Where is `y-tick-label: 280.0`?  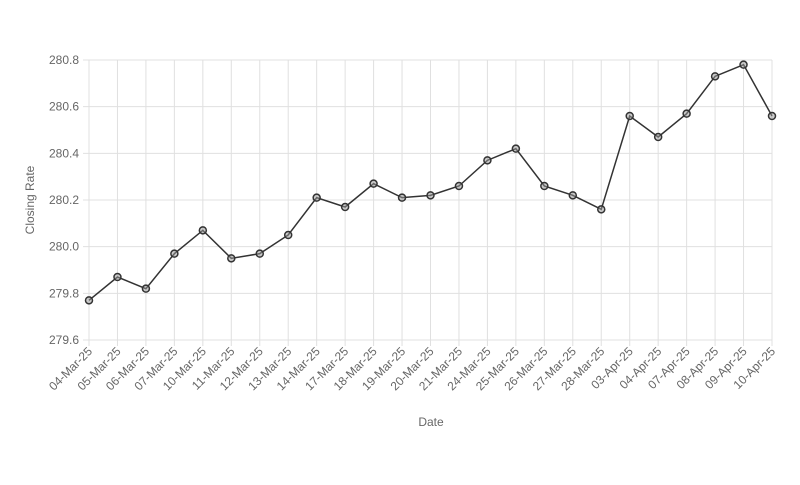 y-tick-label: 280.0 is located at coordinates (64, 247).